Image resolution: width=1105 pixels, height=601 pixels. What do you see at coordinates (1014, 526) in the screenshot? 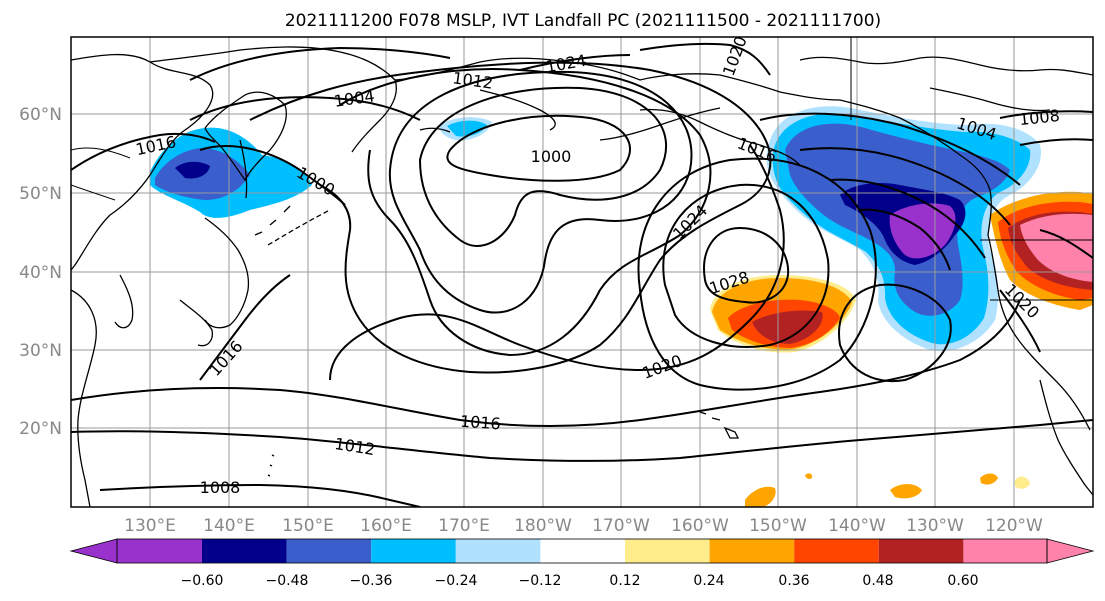
I see `lon-tick-label: 120°W` at bounding box center [1014, 526].